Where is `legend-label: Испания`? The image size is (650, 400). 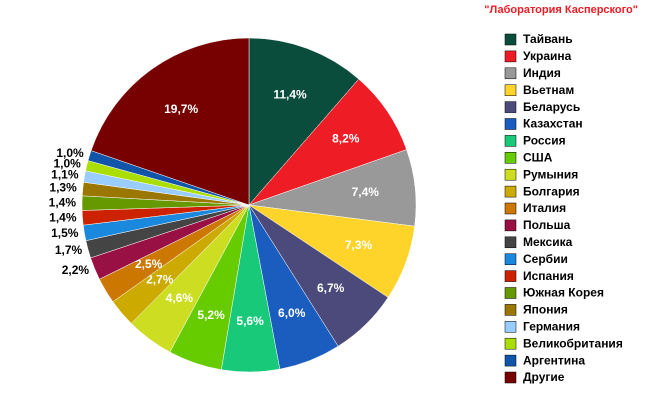 legend-label: Испания is located at coordinates (548, 276).